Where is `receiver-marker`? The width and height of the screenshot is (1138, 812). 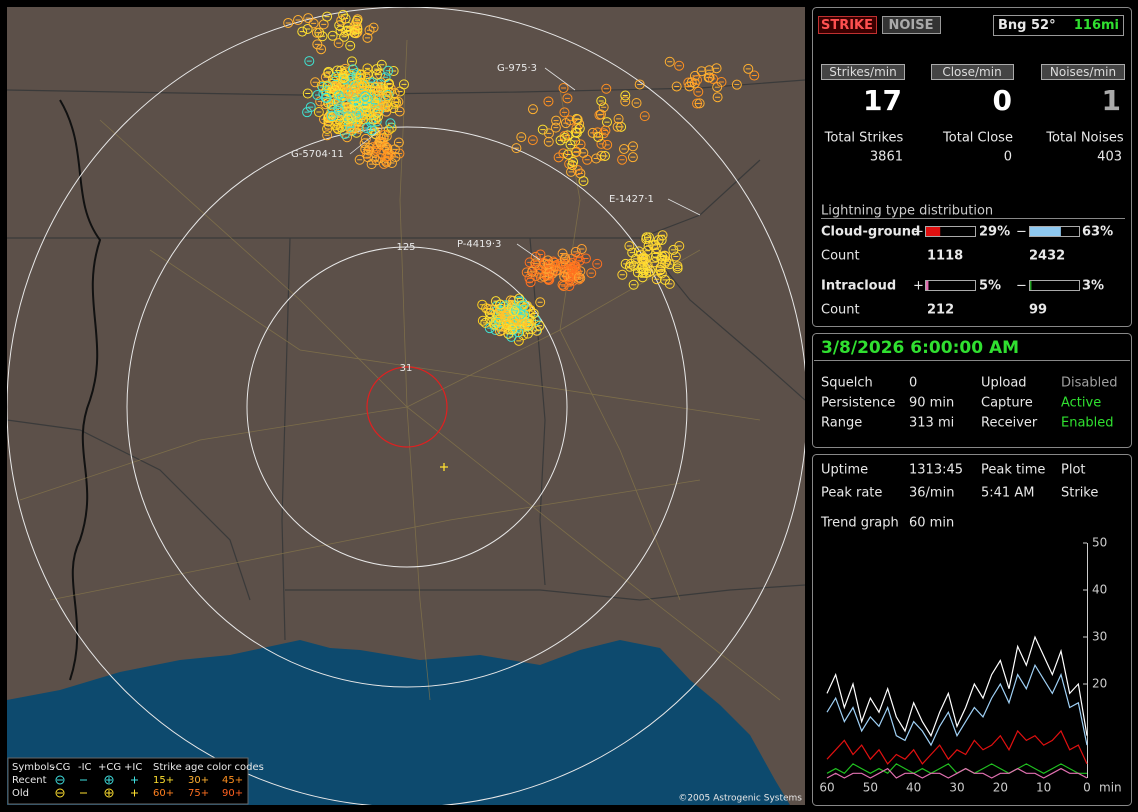
receiver-marker is located at coordinates (444, 467).